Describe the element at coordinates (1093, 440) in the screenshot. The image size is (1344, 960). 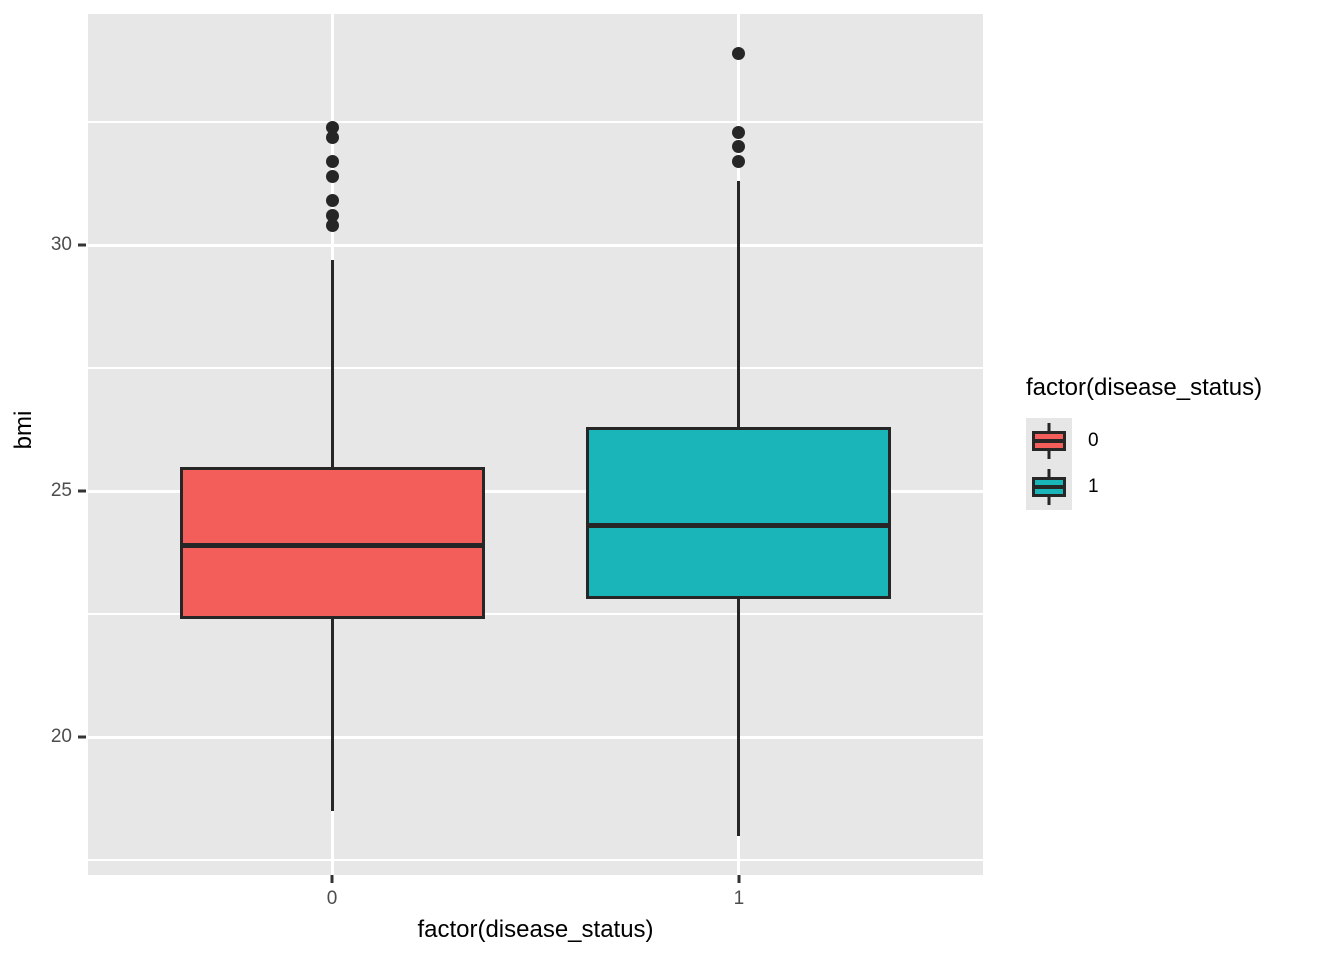
I see `legend-item-label: 0` at that location.